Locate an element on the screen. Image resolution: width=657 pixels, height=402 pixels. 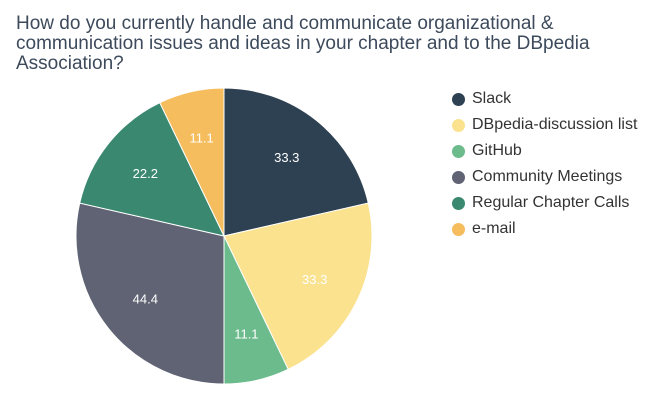
legend-label-0: Slack is located at coordinates (492, 98).